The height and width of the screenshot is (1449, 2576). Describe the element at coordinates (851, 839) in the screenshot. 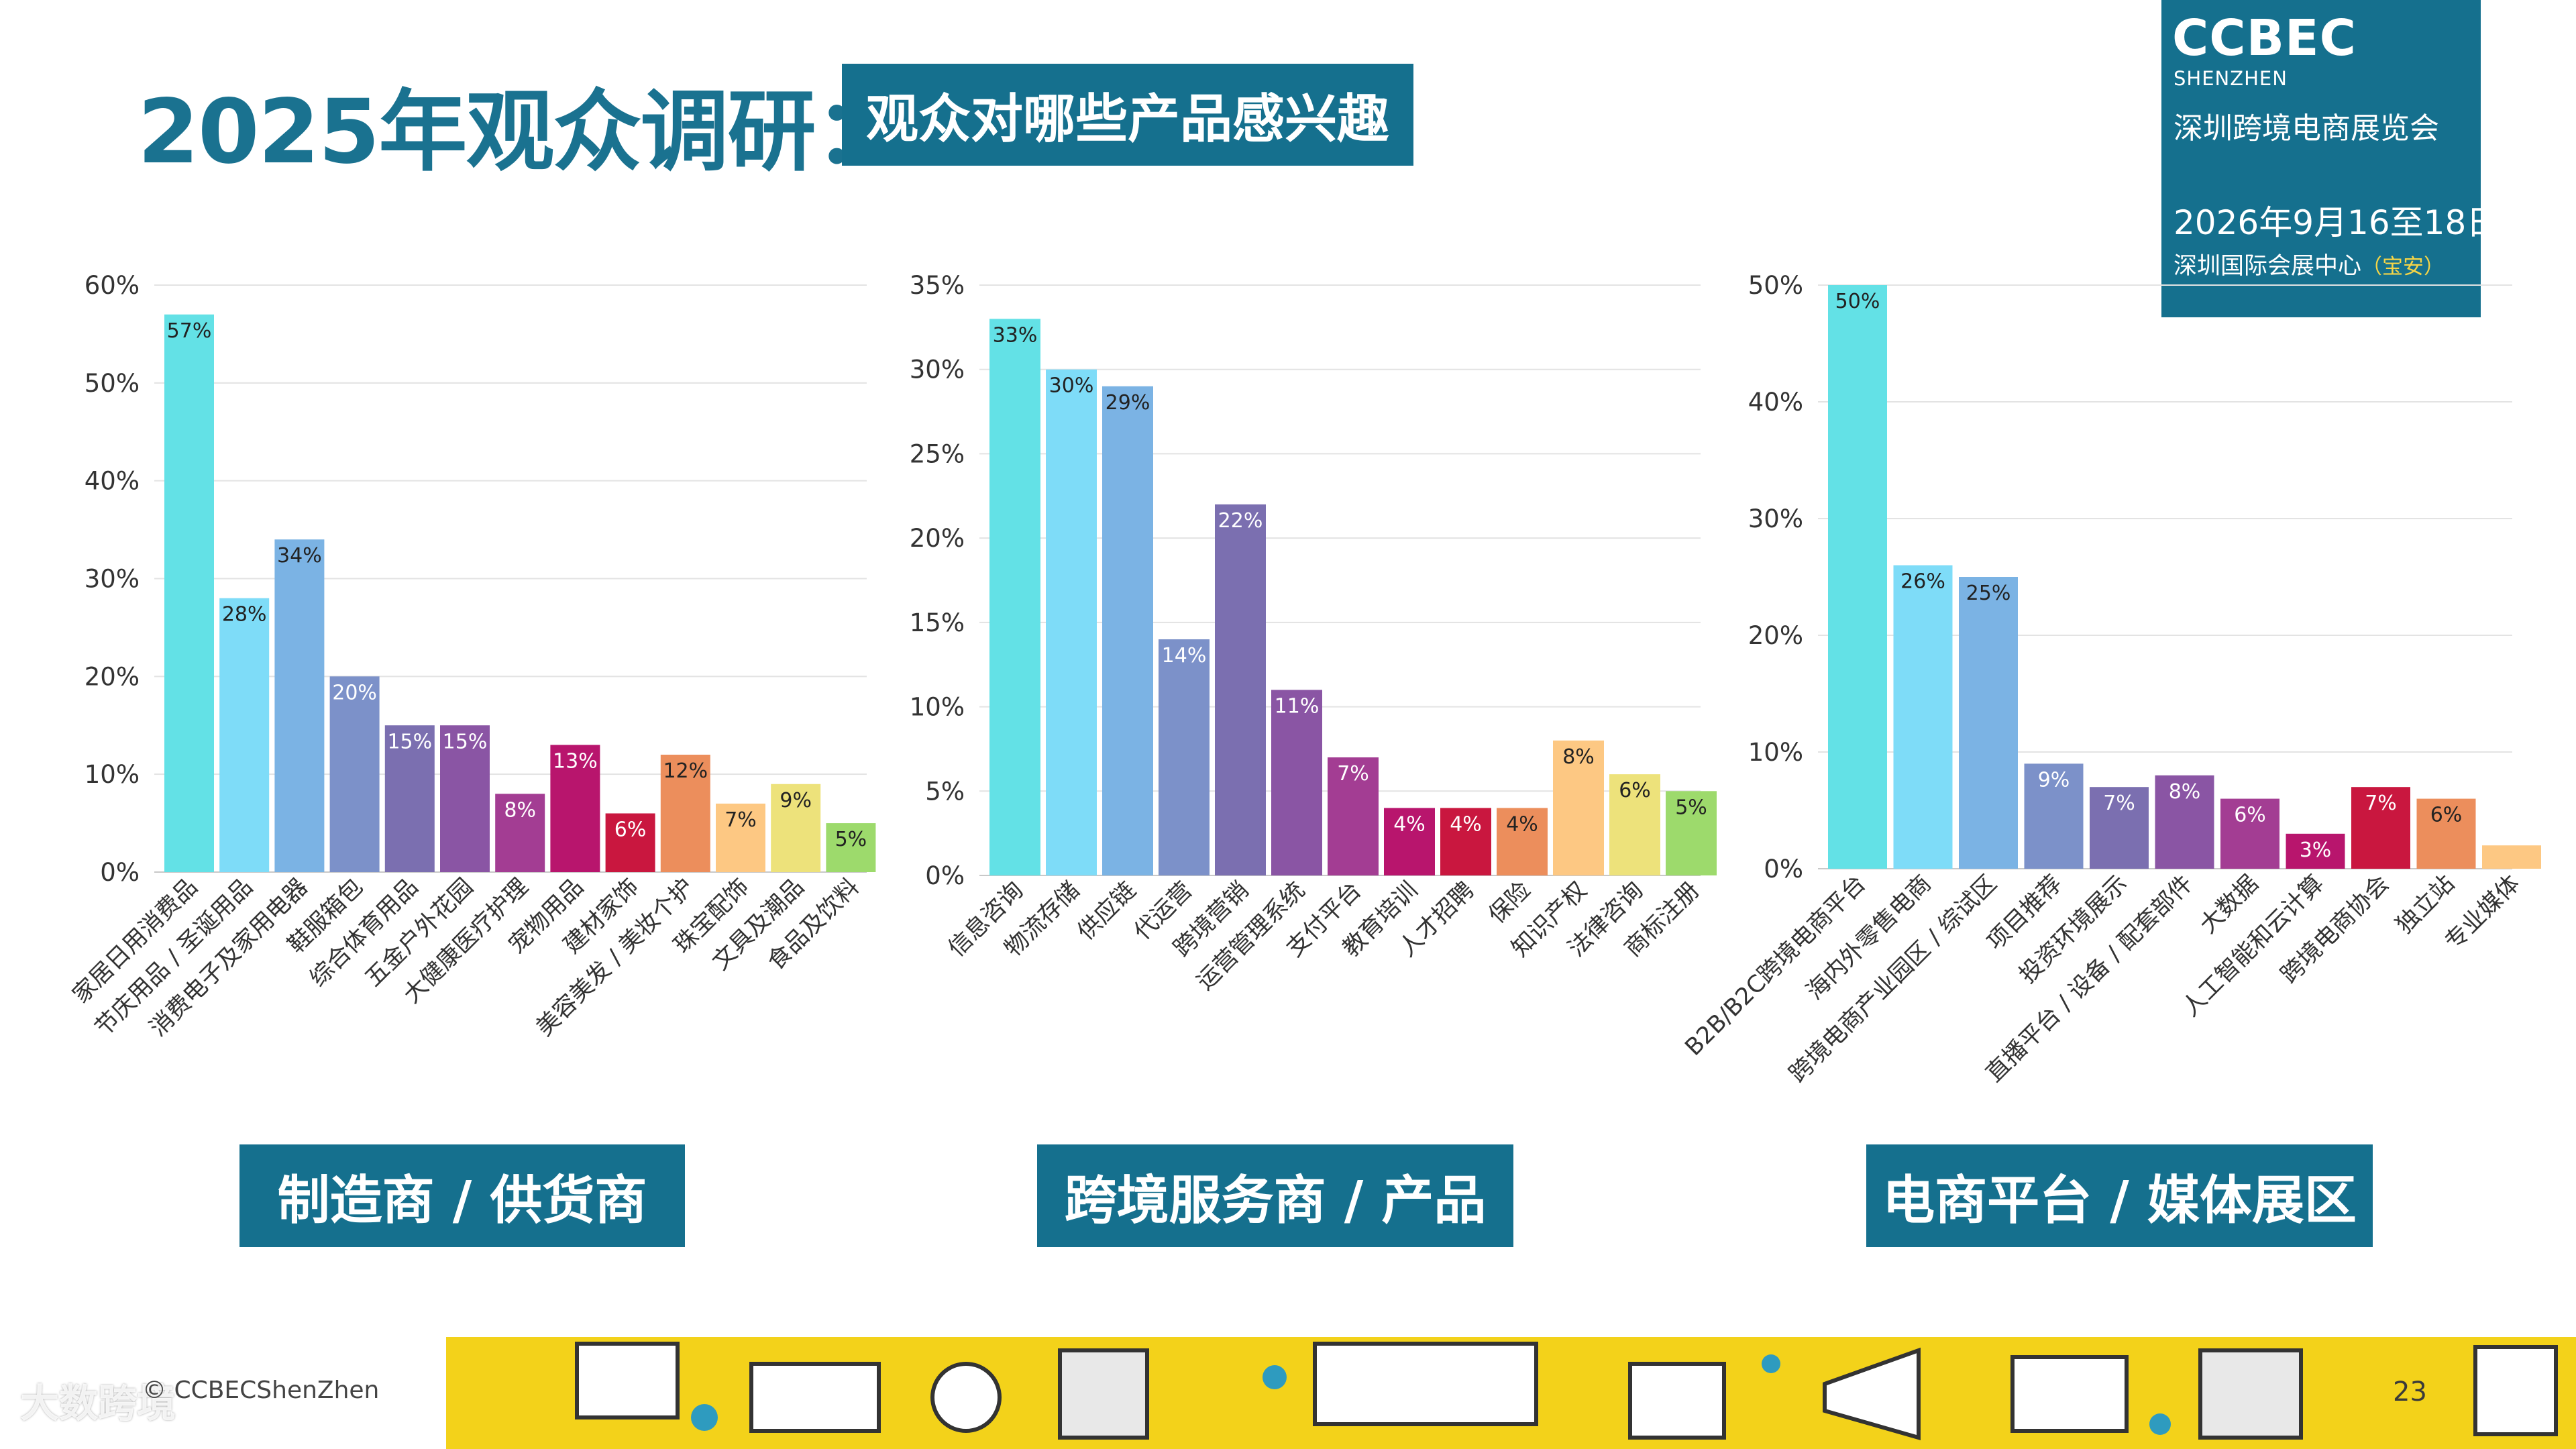

I see `data-label: 5%` at that location.